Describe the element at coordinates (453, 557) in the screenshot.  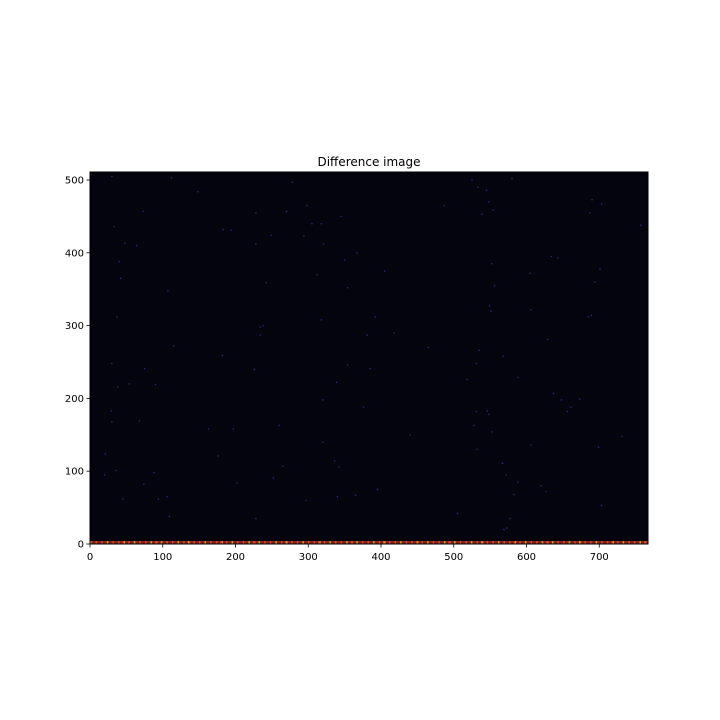
I see `x-tick-label: 500` at that location.